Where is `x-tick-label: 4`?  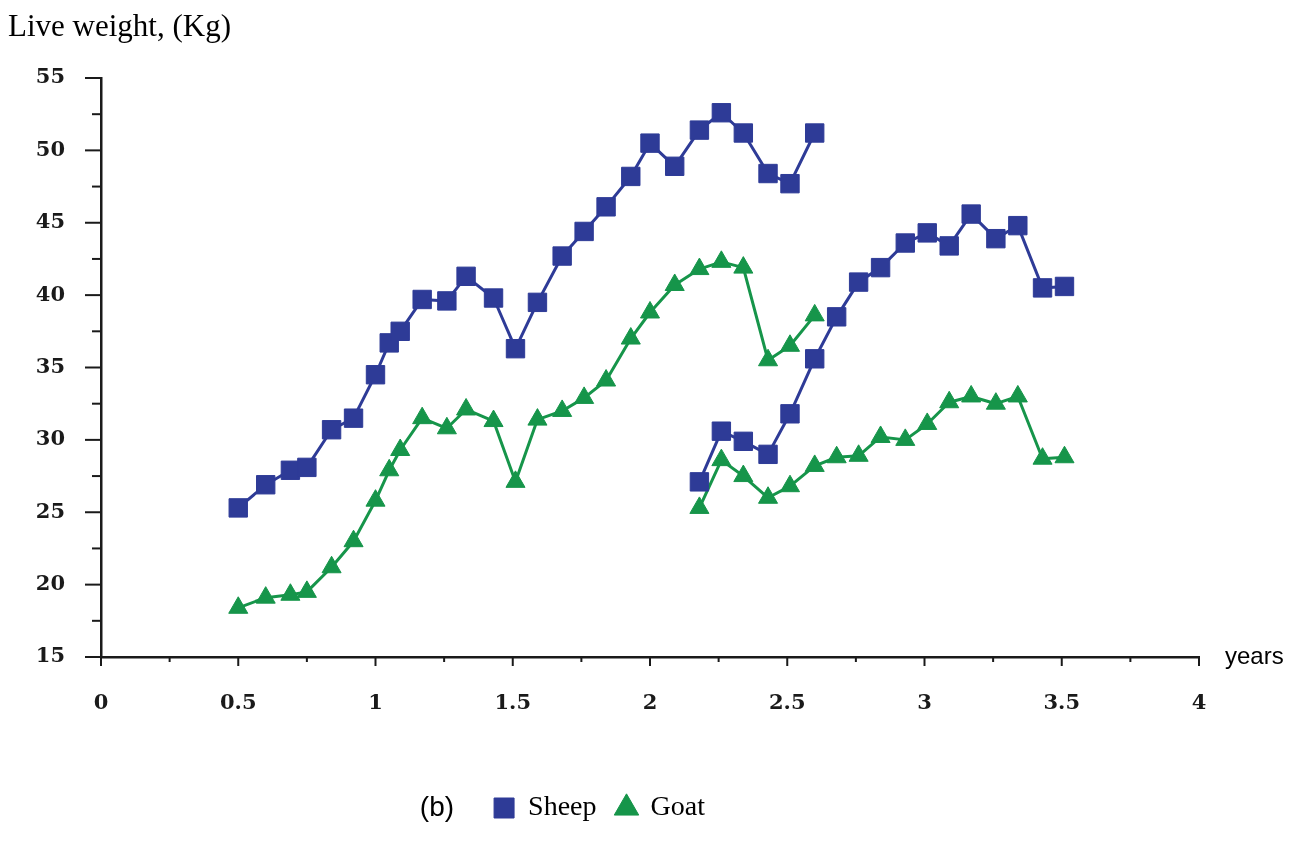 x-tick-label: 4 is located at coordinates (1199, 702).